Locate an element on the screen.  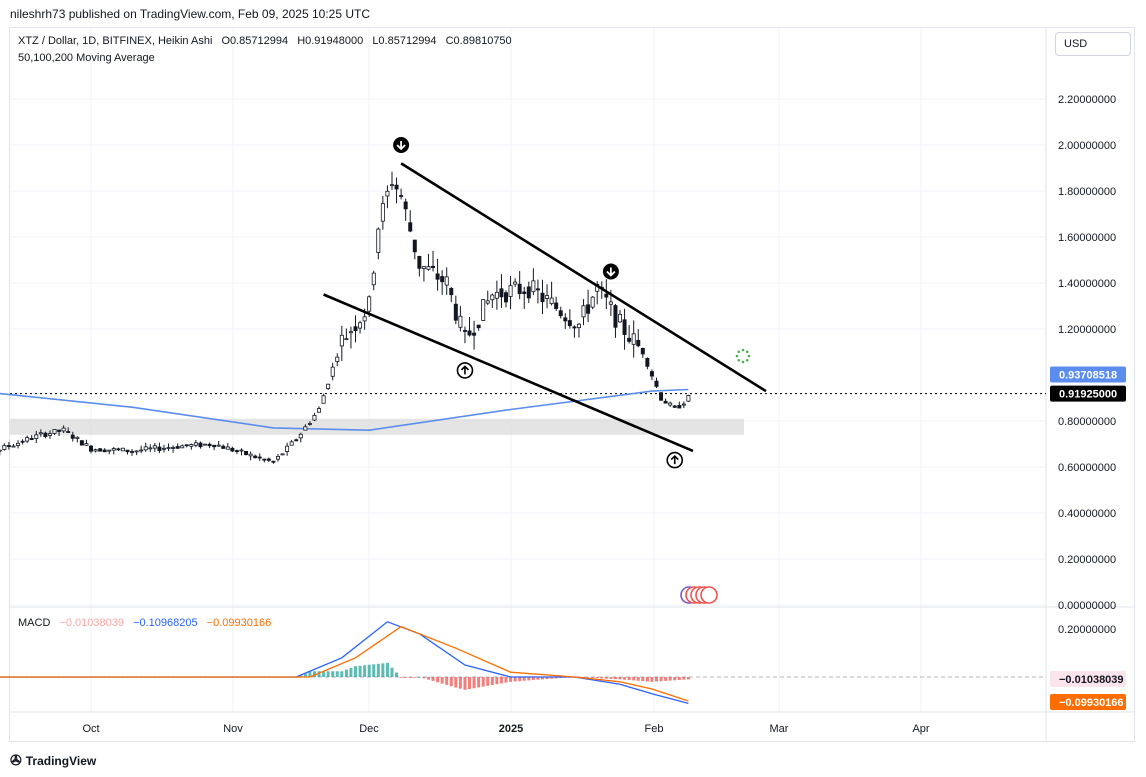
tradingview-logo-icon: ✇ is located at coordinates (16, 760).